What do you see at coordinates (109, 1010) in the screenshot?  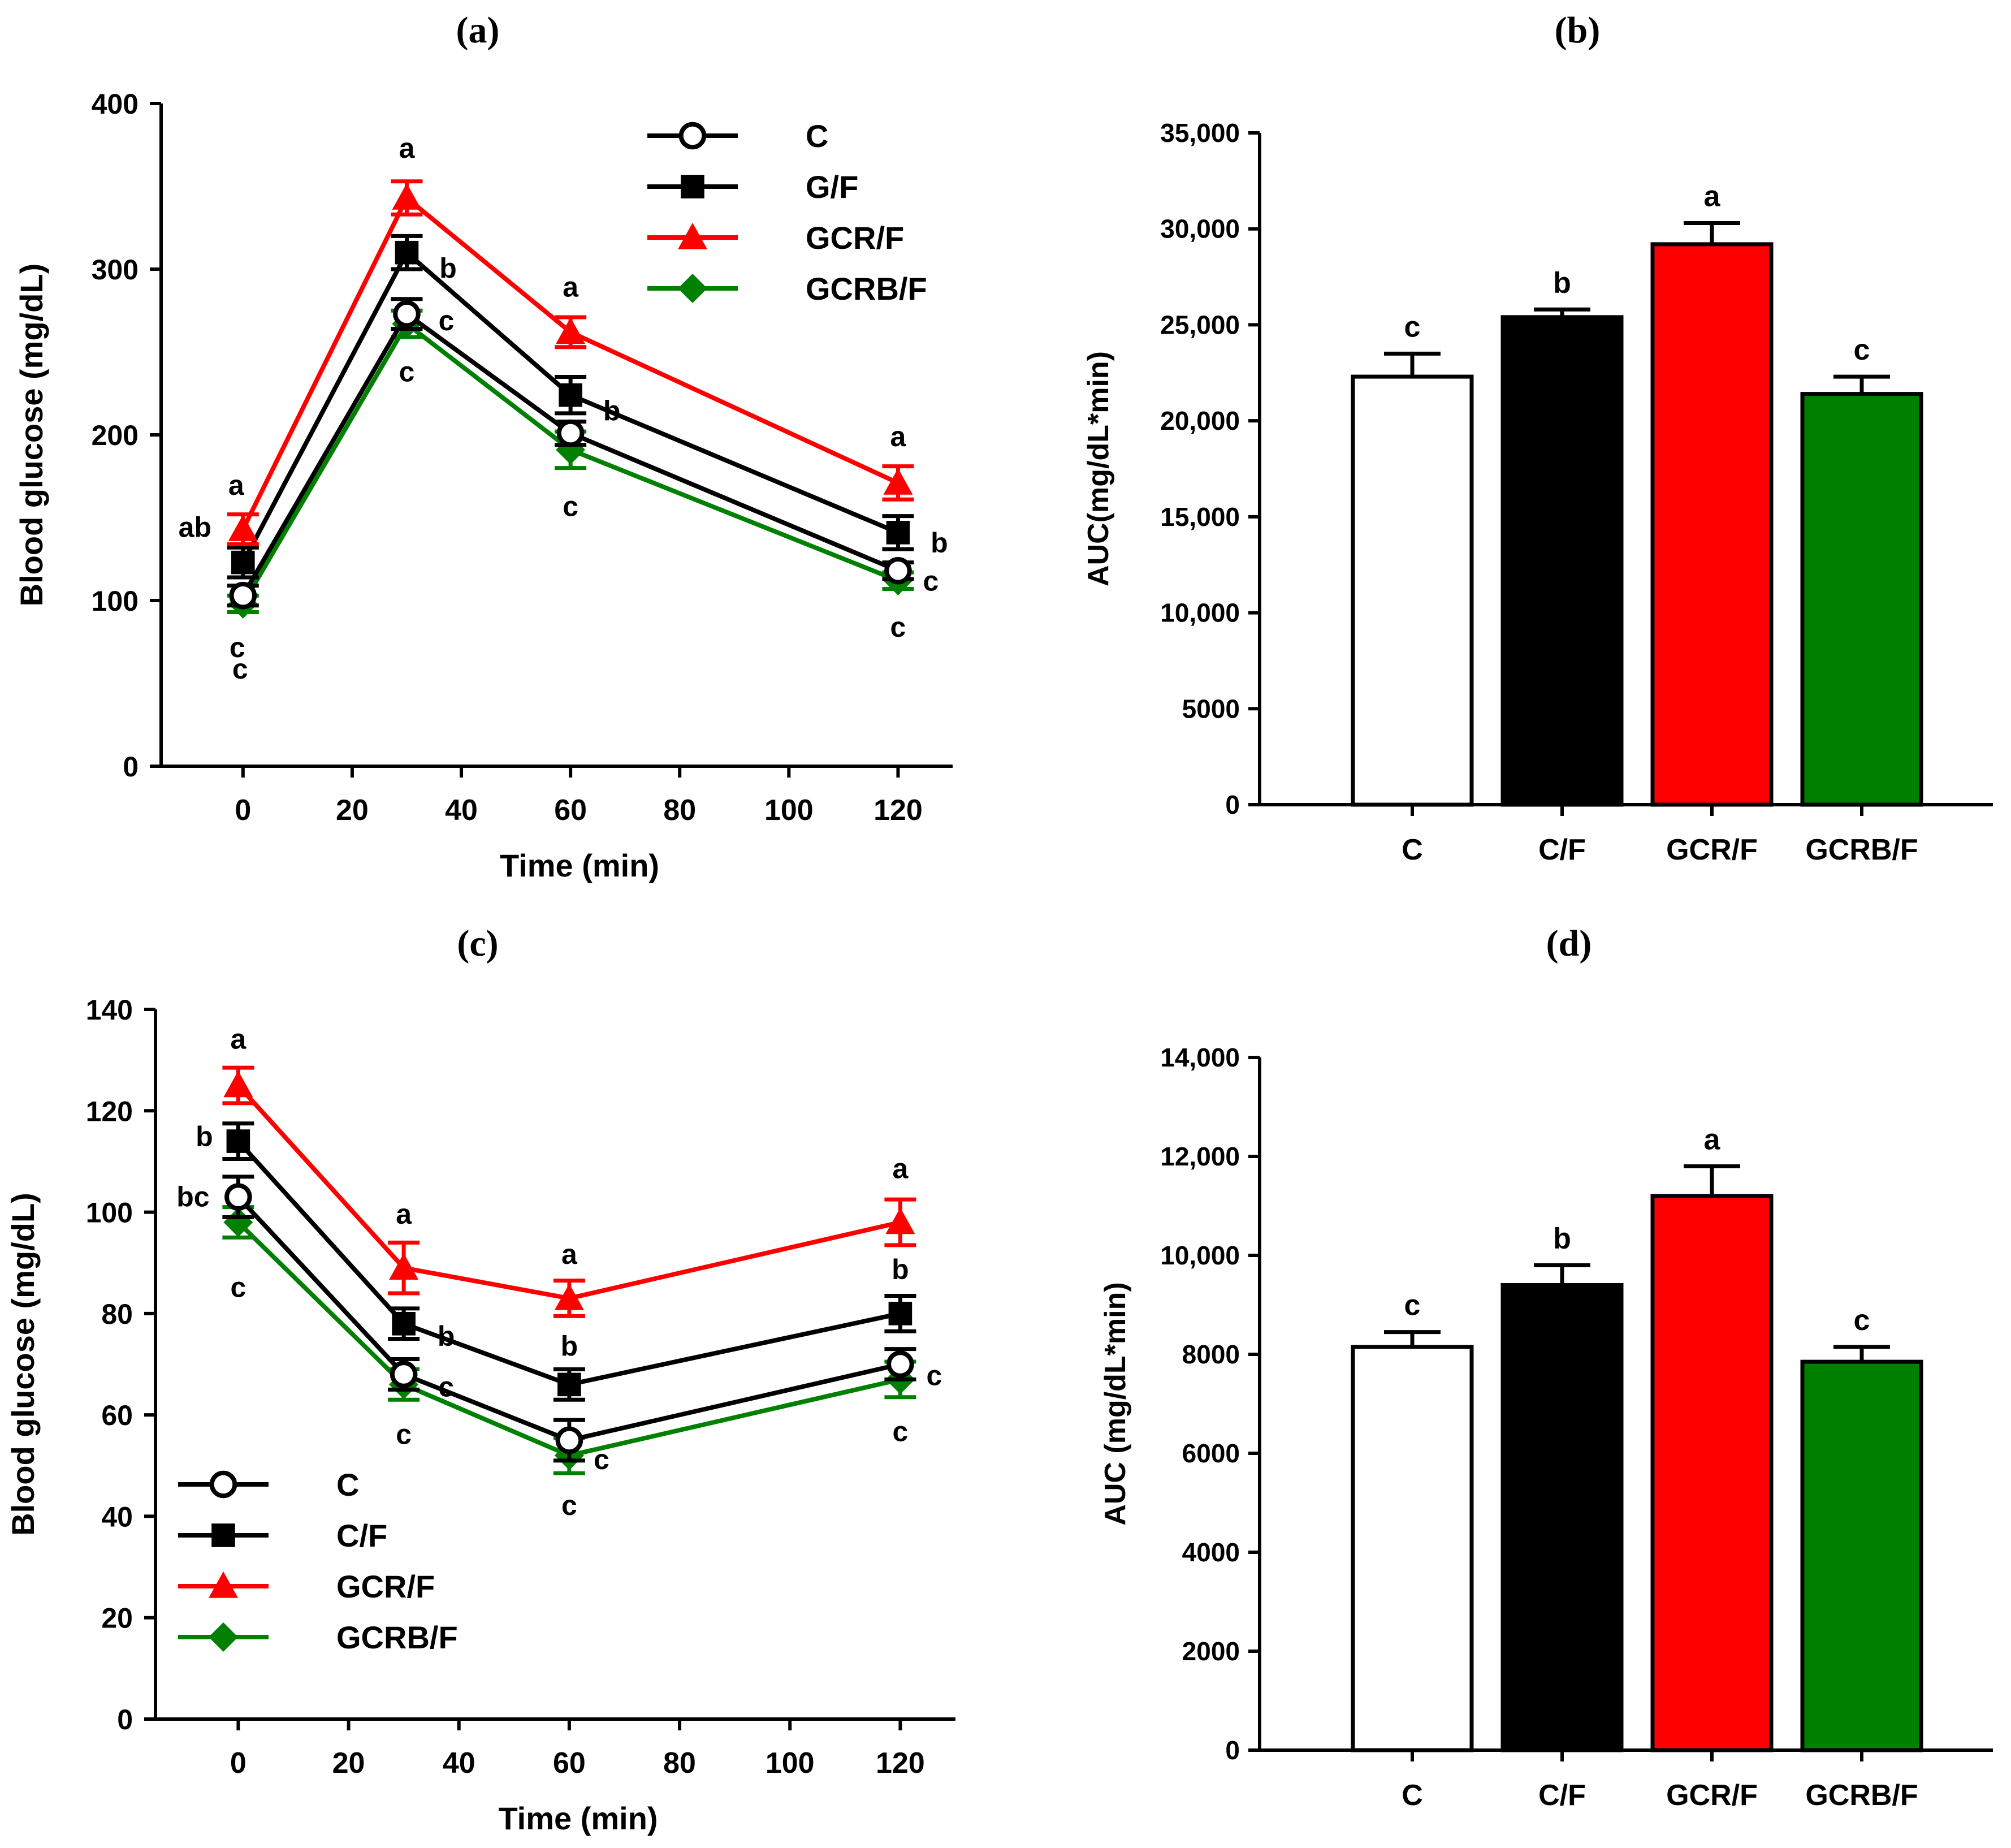 I see `y-tick-label: 140` at bounding box center [109, 1010].